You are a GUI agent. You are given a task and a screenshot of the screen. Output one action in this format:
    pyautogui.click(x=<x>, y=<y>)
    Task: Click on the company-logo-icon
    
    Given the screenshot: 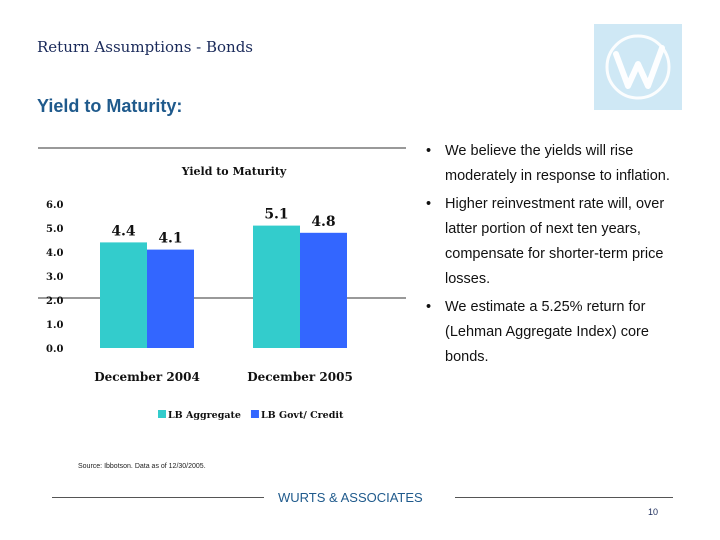 What is the action you would take?
    pyautogui.click(x=638, y=67)
    